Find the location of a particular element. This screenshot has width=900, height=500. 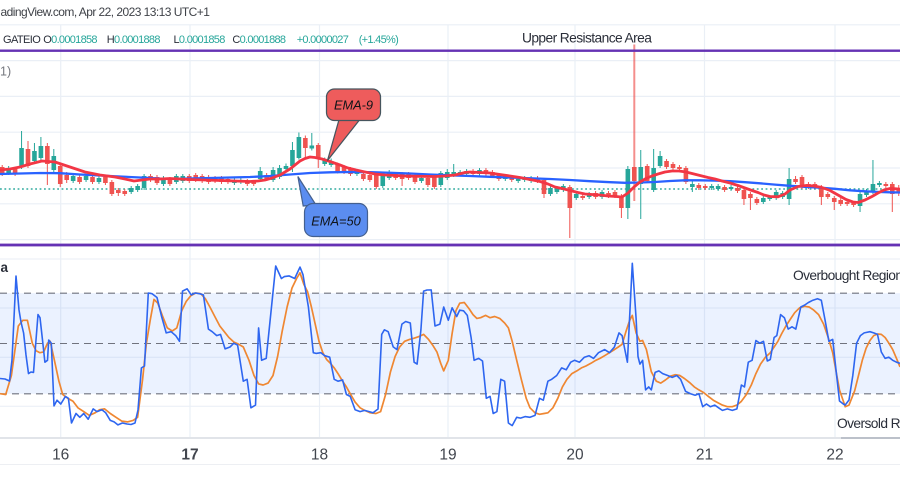

svg-text: C0.0001888 is located at coordinates (259, 40).